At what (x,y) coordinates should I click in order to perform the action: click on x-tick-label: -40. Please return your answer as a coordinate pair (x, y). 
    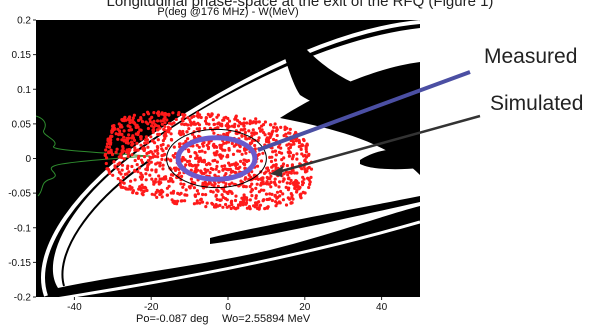
    Looking at the image, I should click on (74, 307).